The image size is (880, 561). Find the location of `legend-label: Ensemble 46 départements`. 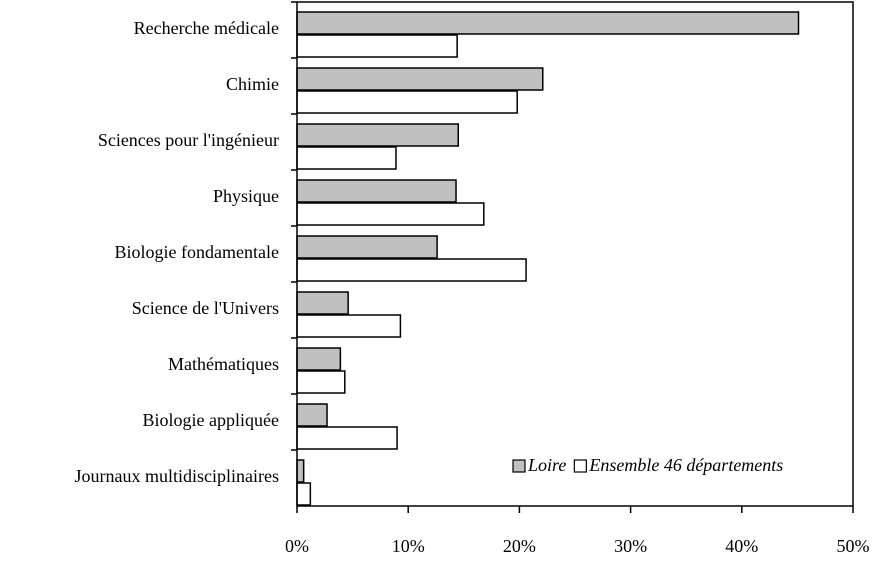

legend-label: Ensemble 46 départements is located at coordinates (685, 465).